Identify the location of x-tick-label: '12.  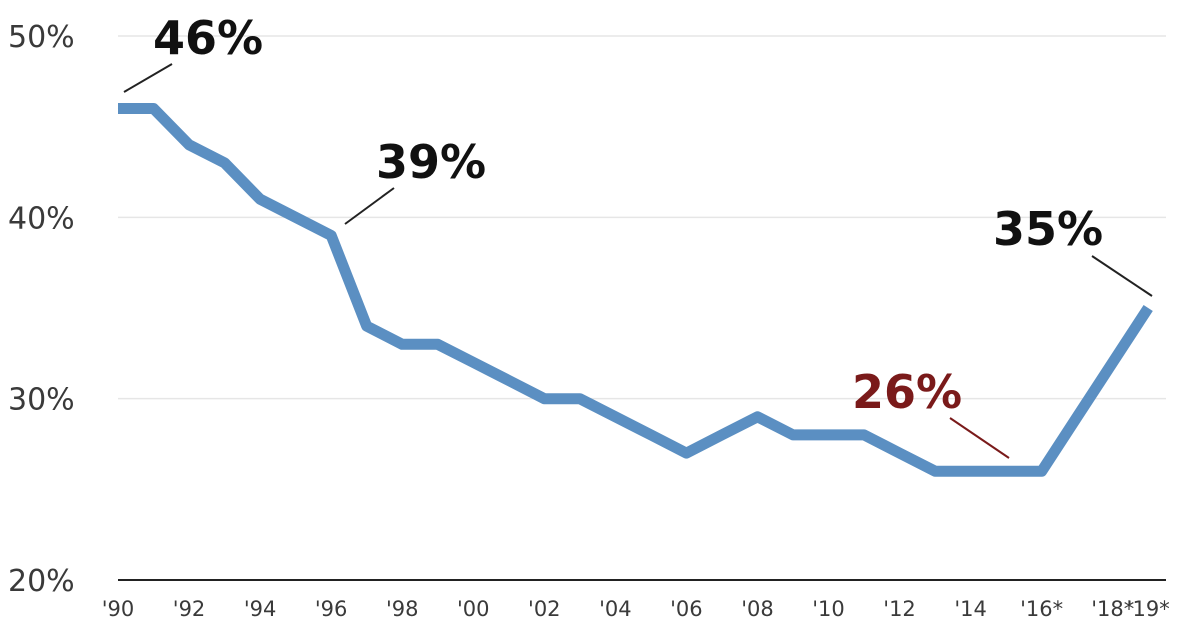
(899, 609).